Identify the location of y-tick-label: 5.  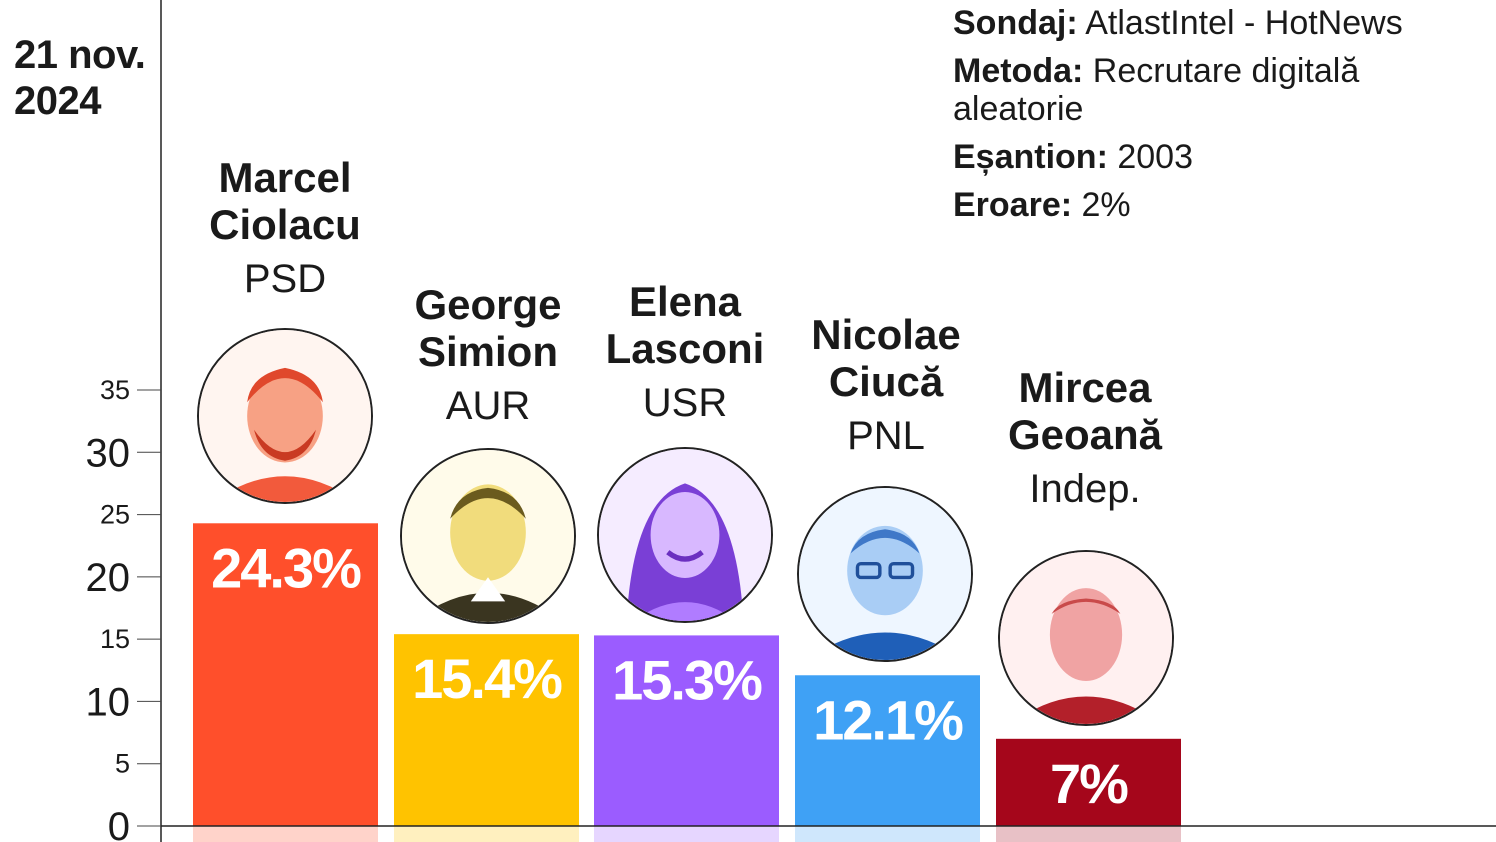
(122, 764).